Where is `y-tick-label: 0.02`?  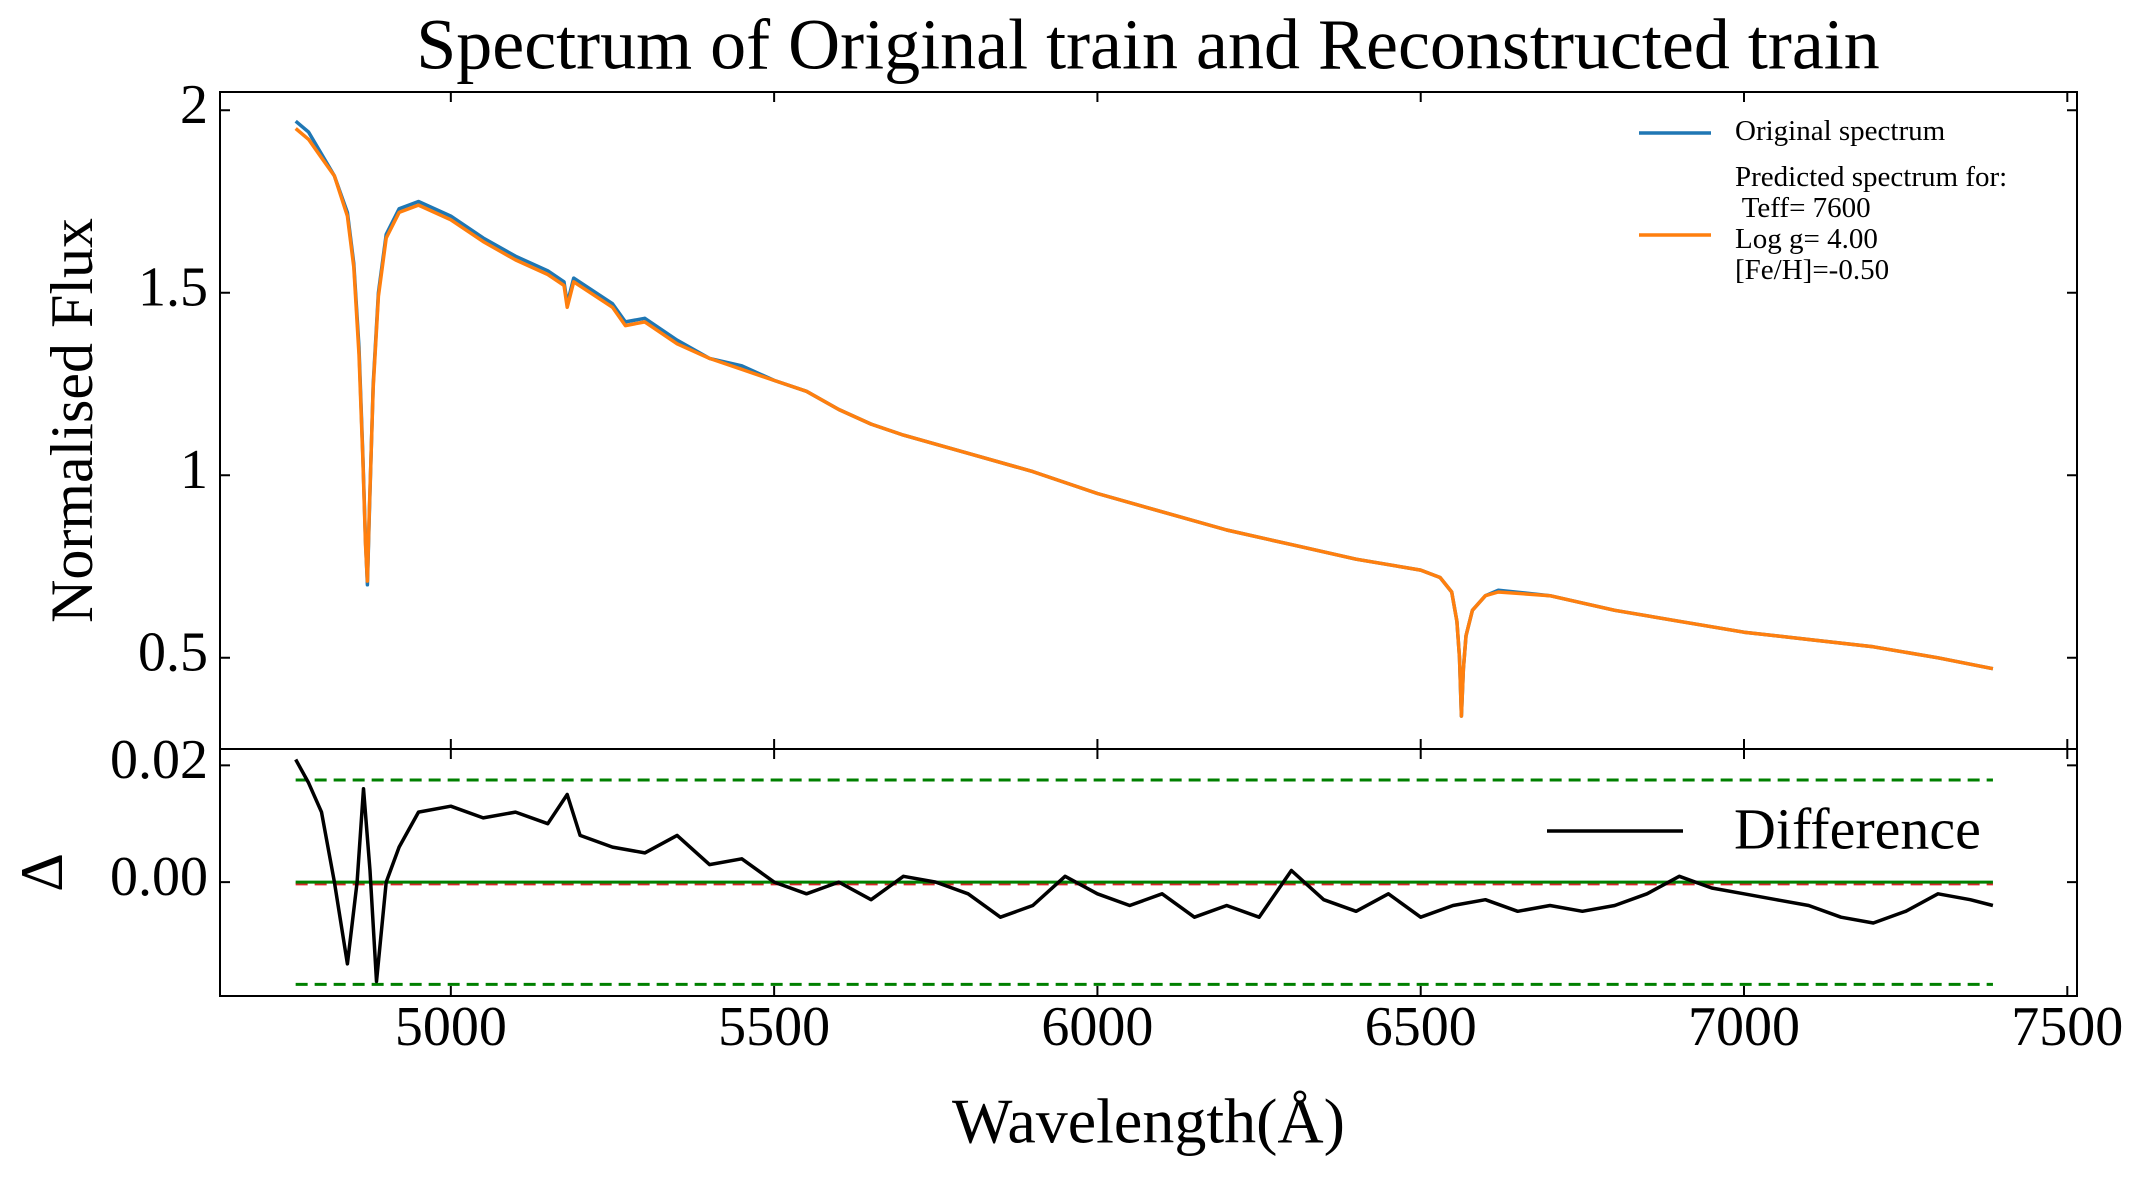 y-tick-label: 0.02 is located at coordinates (159, 760).